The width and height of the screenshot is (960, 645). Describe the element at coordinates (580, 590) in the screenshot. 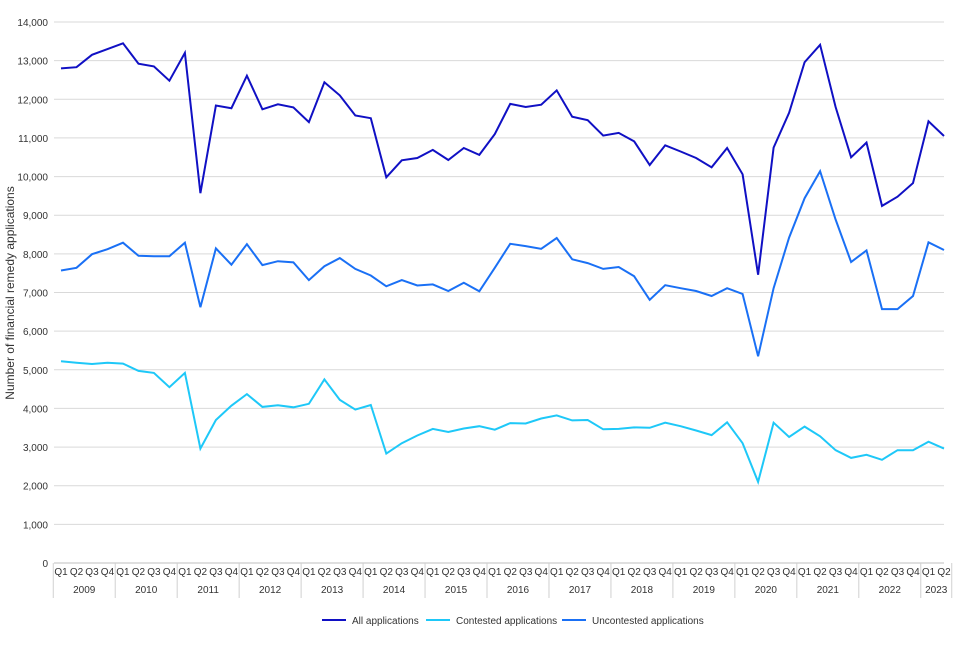

I see `x-tick-year: 2017` at that location.